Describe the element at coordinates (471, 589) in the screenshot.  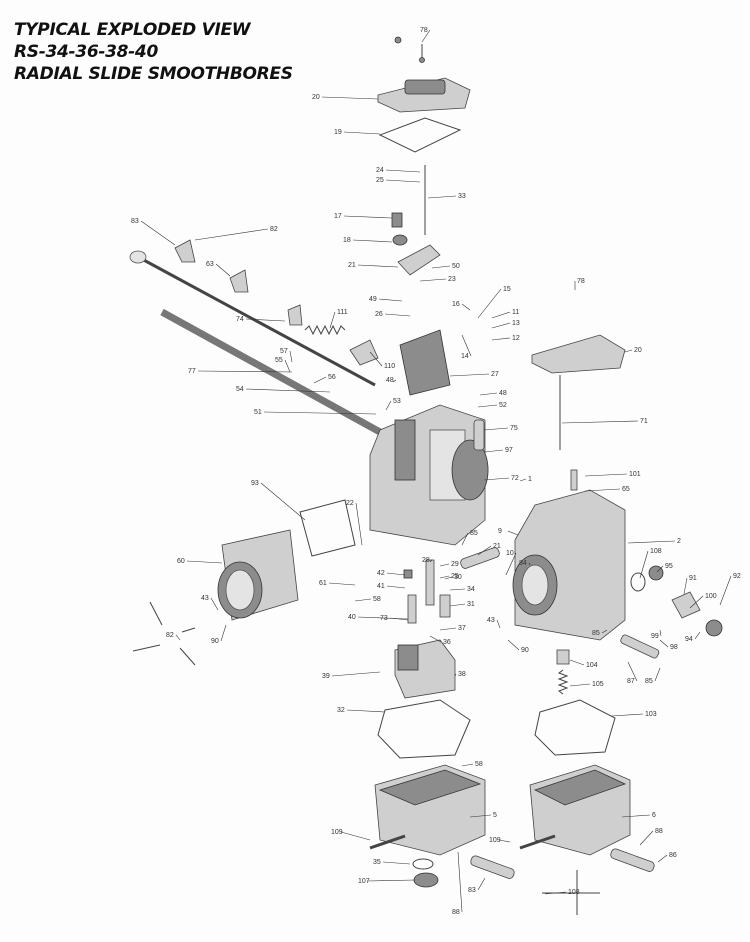
I see `callout-34: 34` at that location.